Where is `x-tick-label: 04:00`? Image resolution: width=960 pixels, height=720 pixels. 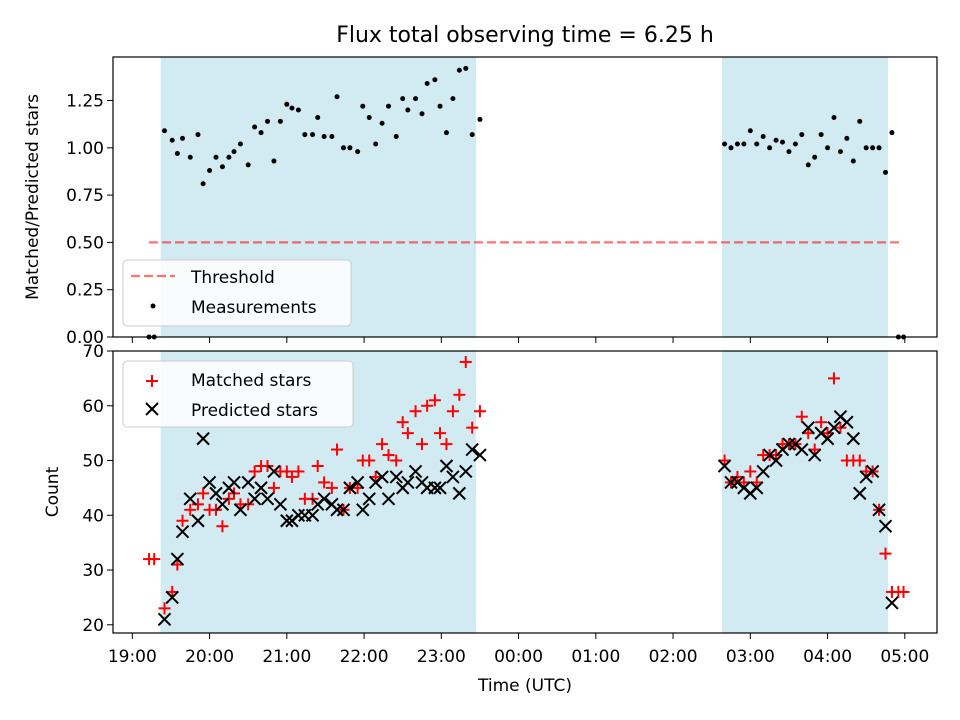 x-tick-label: 04:00 is located at coordinates (827, 657).